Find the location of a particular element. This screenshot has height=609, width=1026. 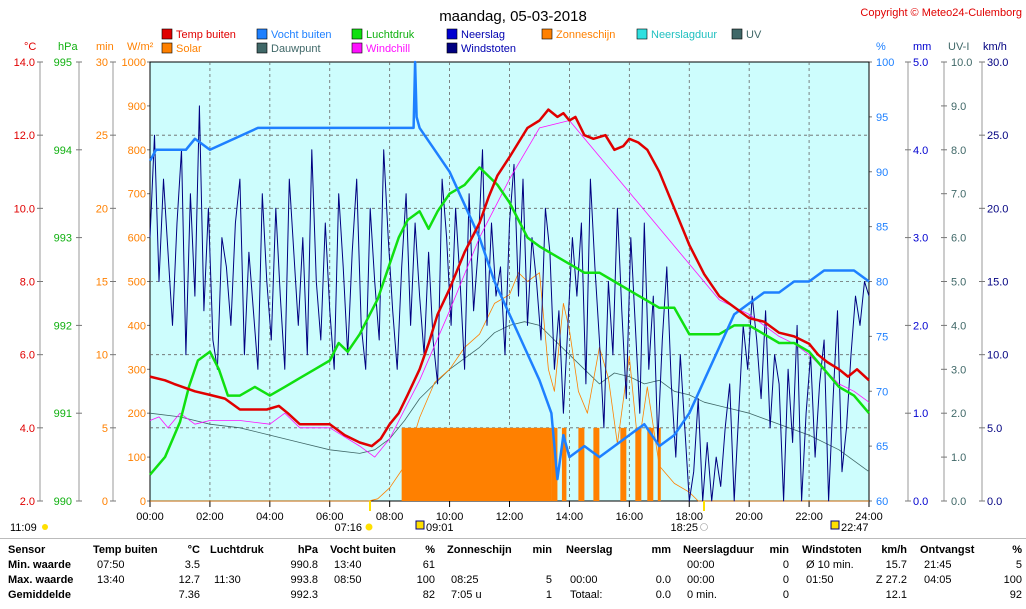

stats-header-wind: Windstoten is located at coordinates (832, 550).